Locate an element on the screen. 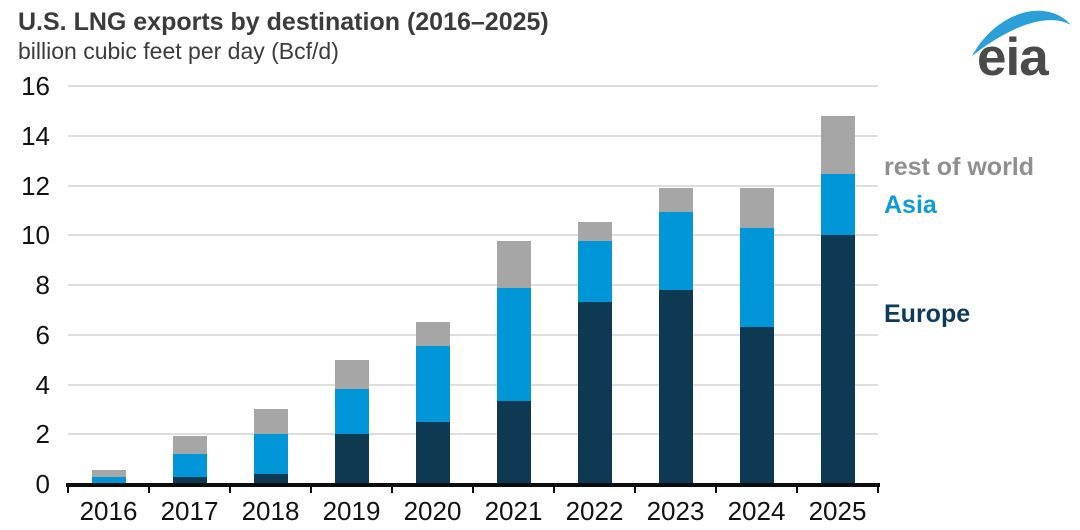  bar-segment-rest-of-world-2017 is located at coordinates (189, 445).